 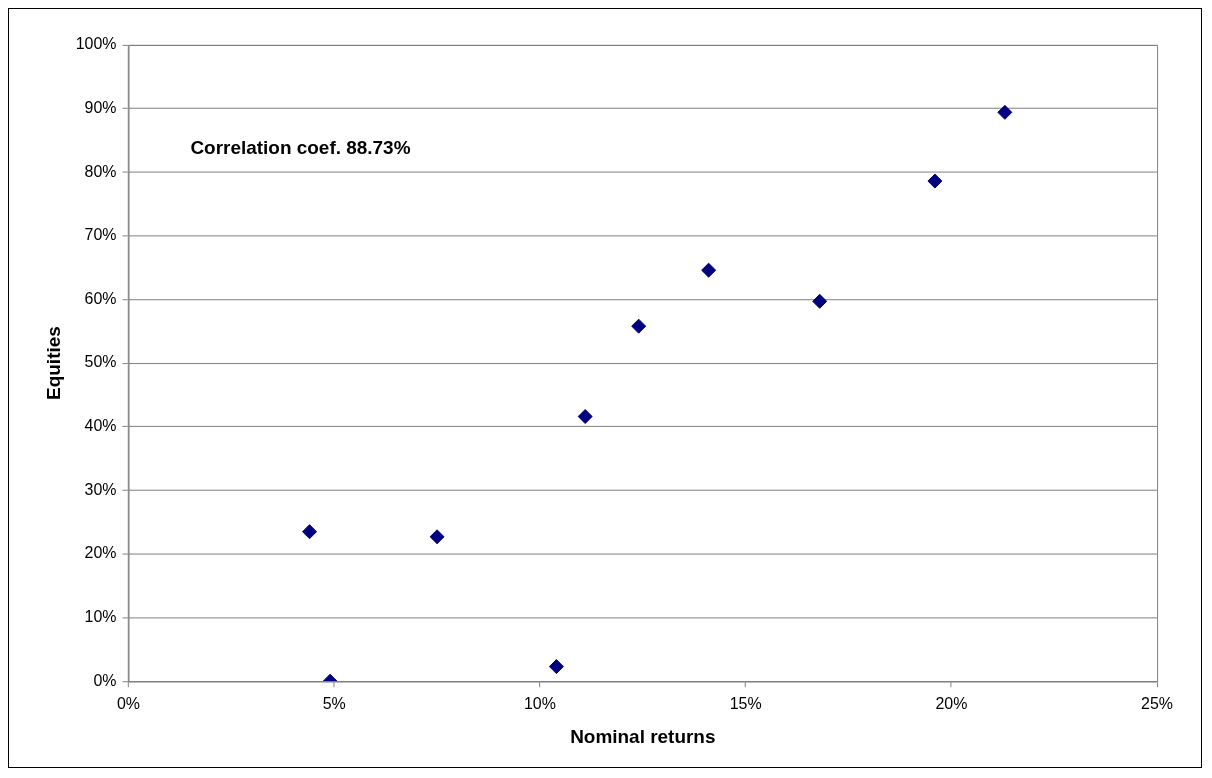 I want to click on y-tick-label: 100%, so click(x=96, y=44).